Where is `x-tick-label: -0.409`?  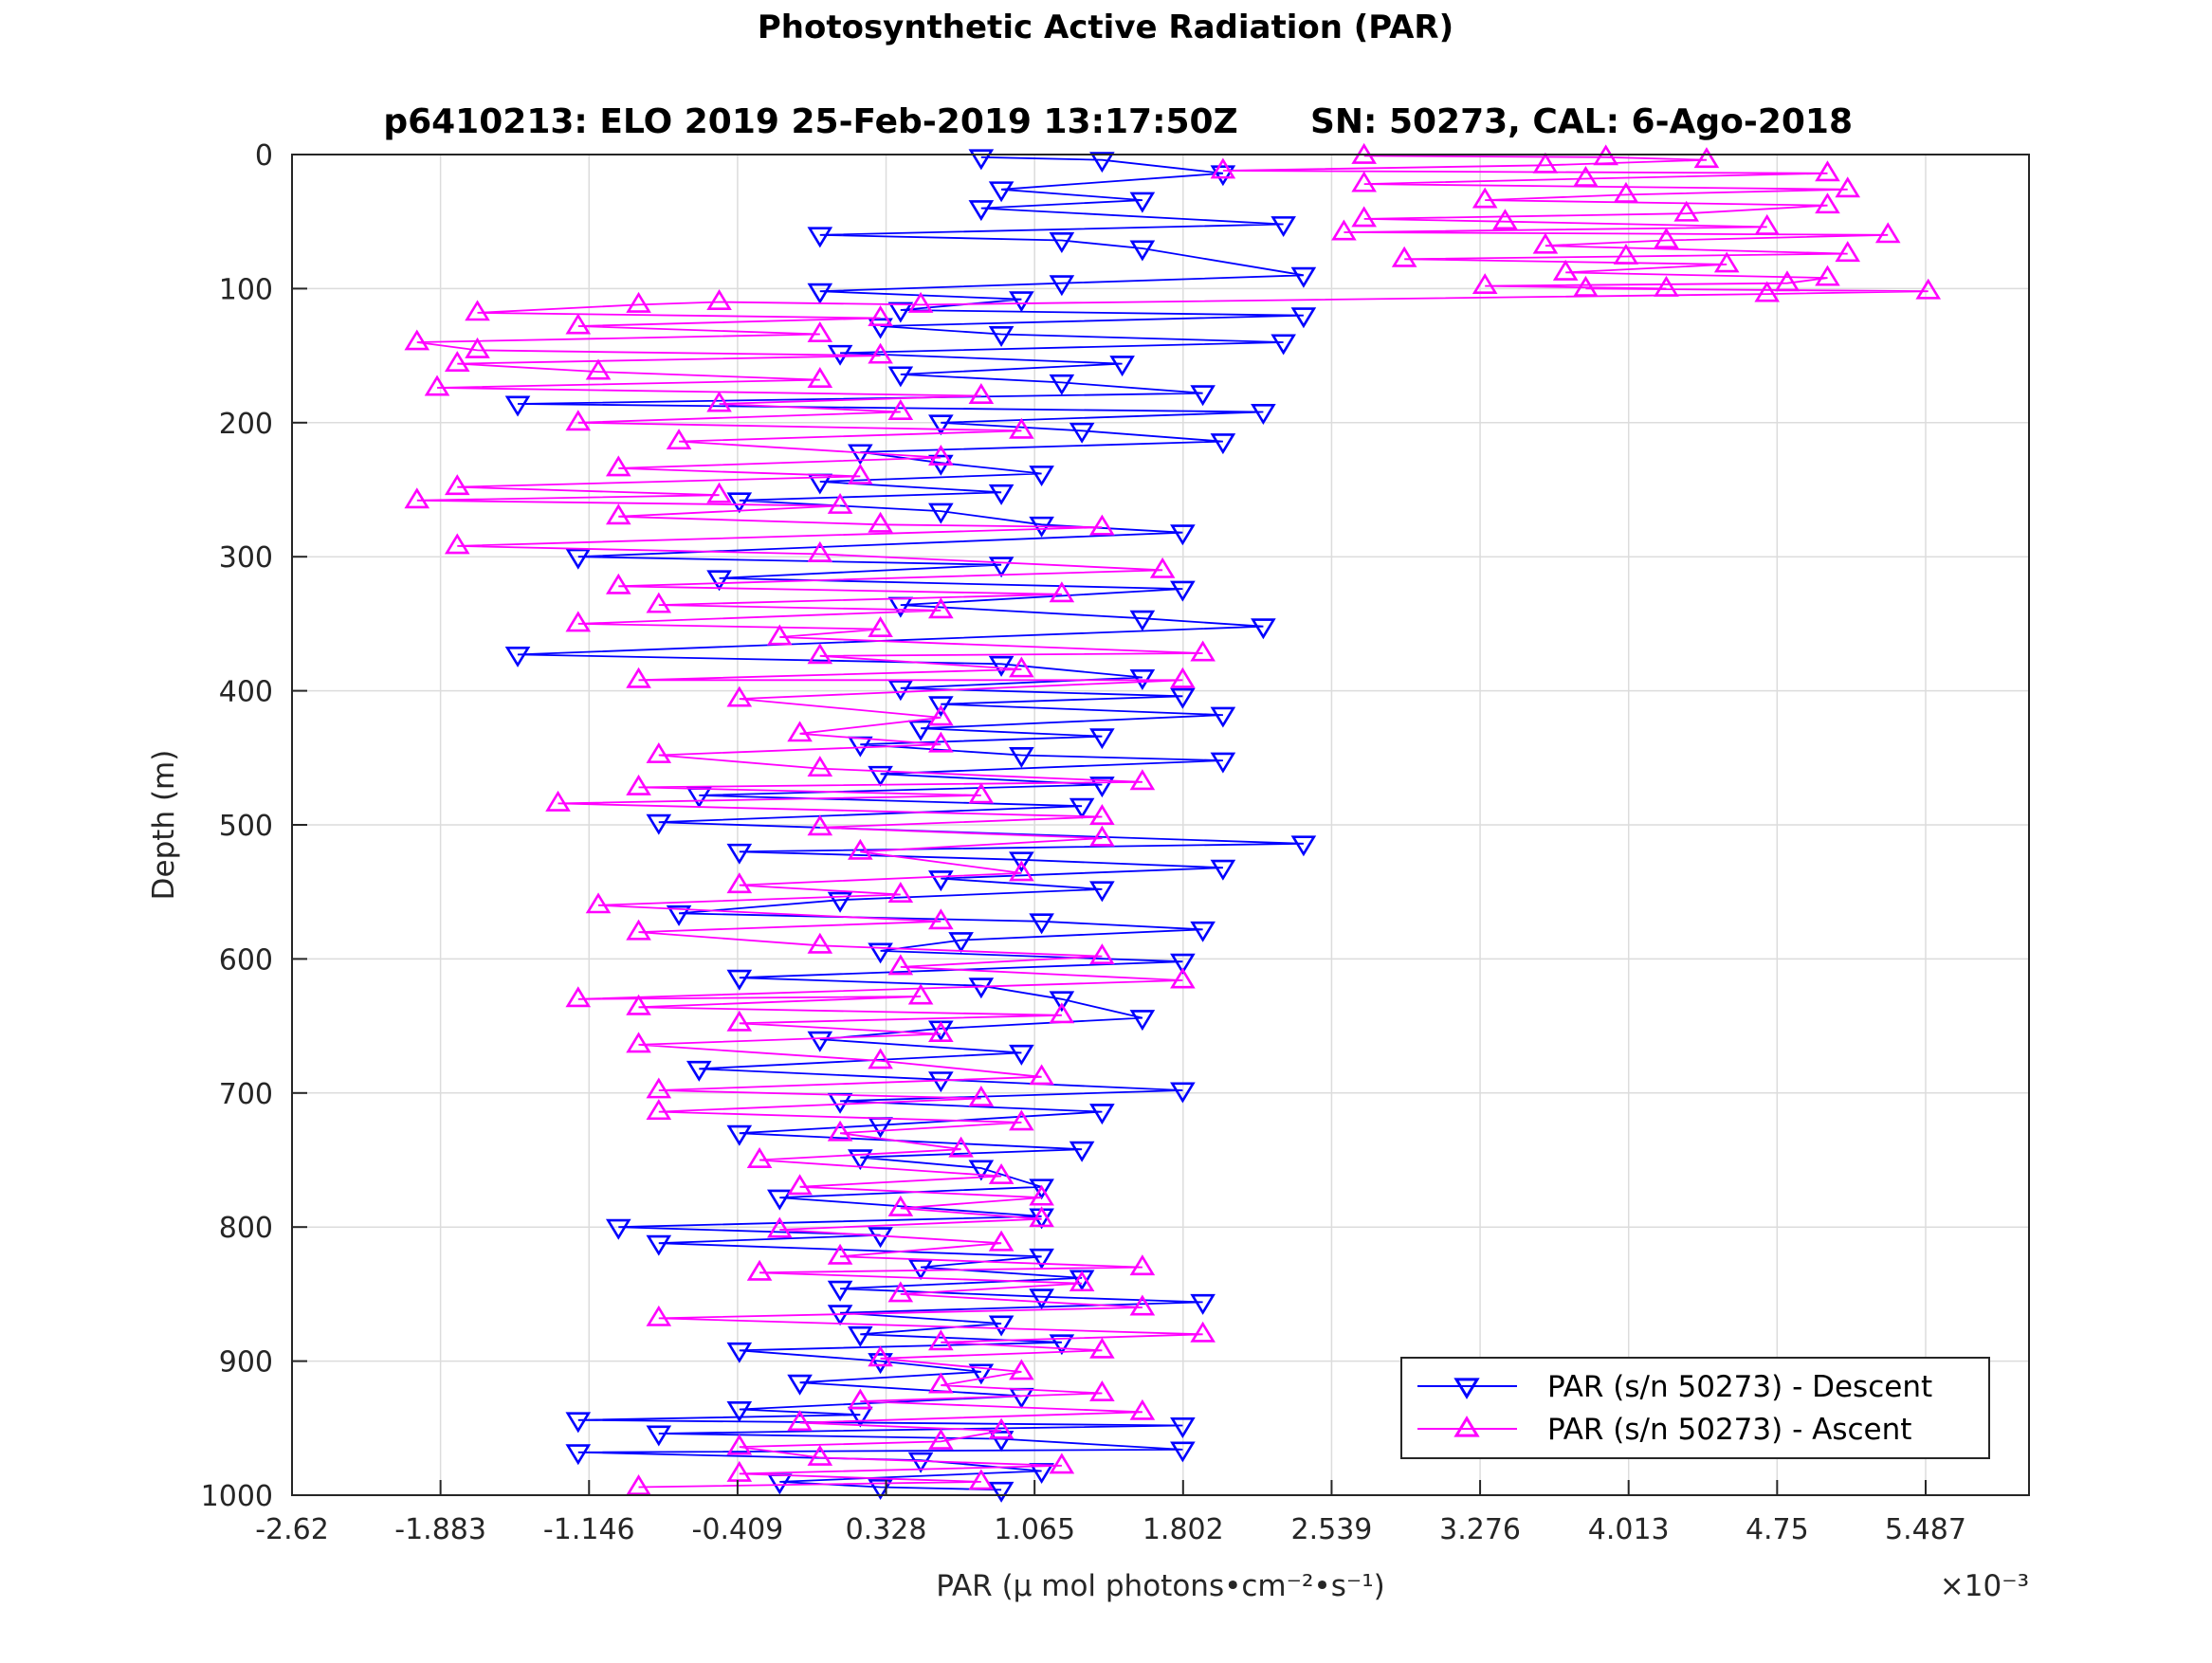 x-tick-label: -0.409 is located at coordinates (738, 1530).